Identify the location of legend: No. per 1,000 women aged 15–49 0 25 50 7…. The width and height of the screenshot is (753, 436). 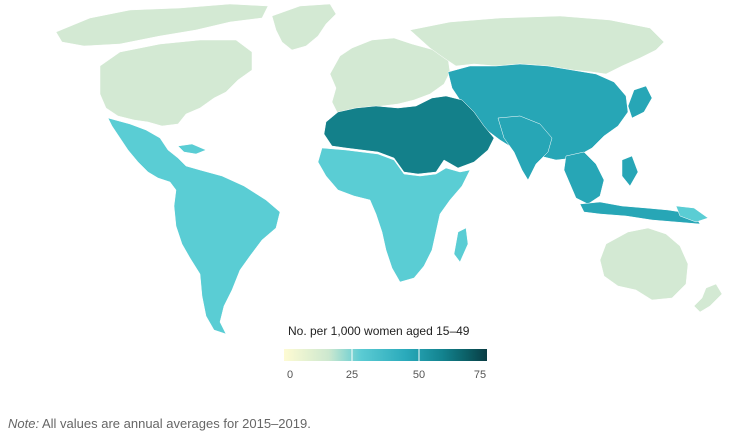
(389, 352).